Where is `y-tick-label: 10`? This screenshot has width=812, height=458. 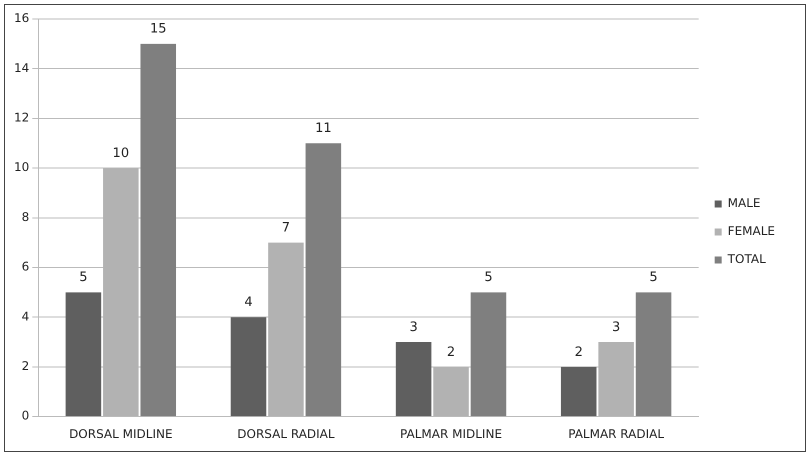 y-tick-label: 10 is located at coordinates (22, 167).